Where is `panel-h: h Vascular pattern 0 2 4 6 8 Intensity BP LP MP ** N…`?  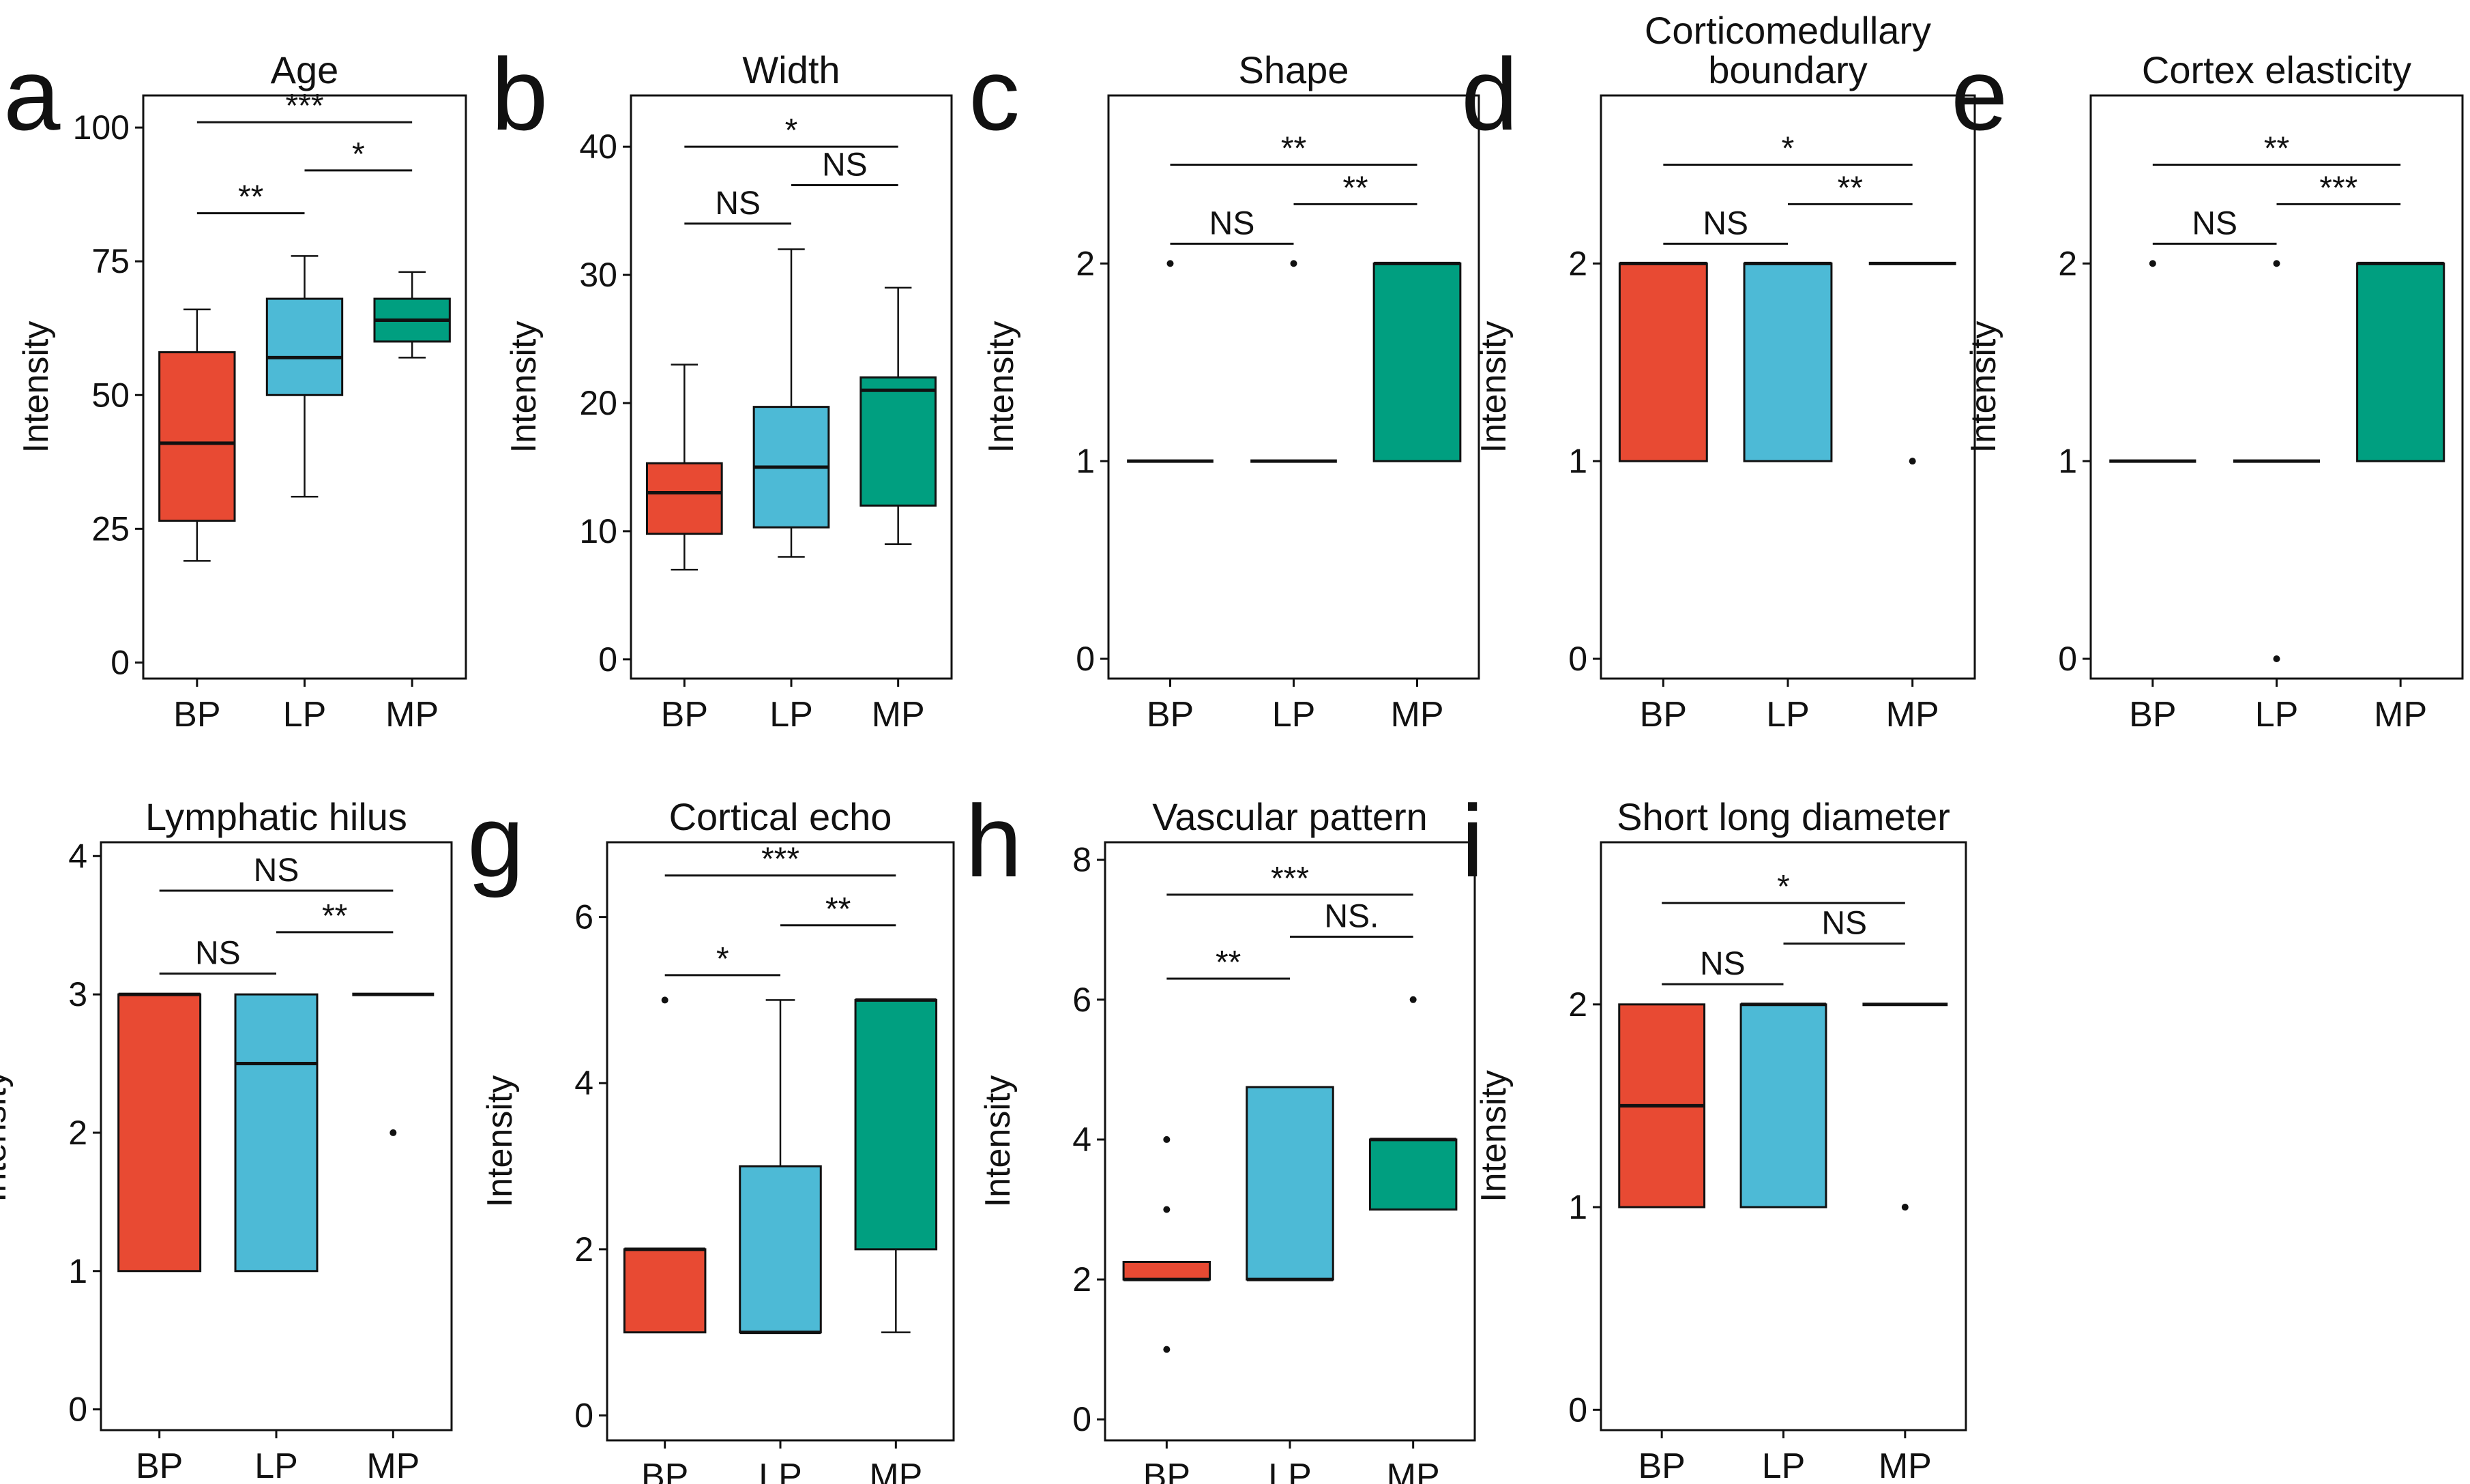 panel-h: h Vascular pattern 0 2 4 6 8 Intensity BP LP MP ** N… is located at coordinates (1220, 1134).